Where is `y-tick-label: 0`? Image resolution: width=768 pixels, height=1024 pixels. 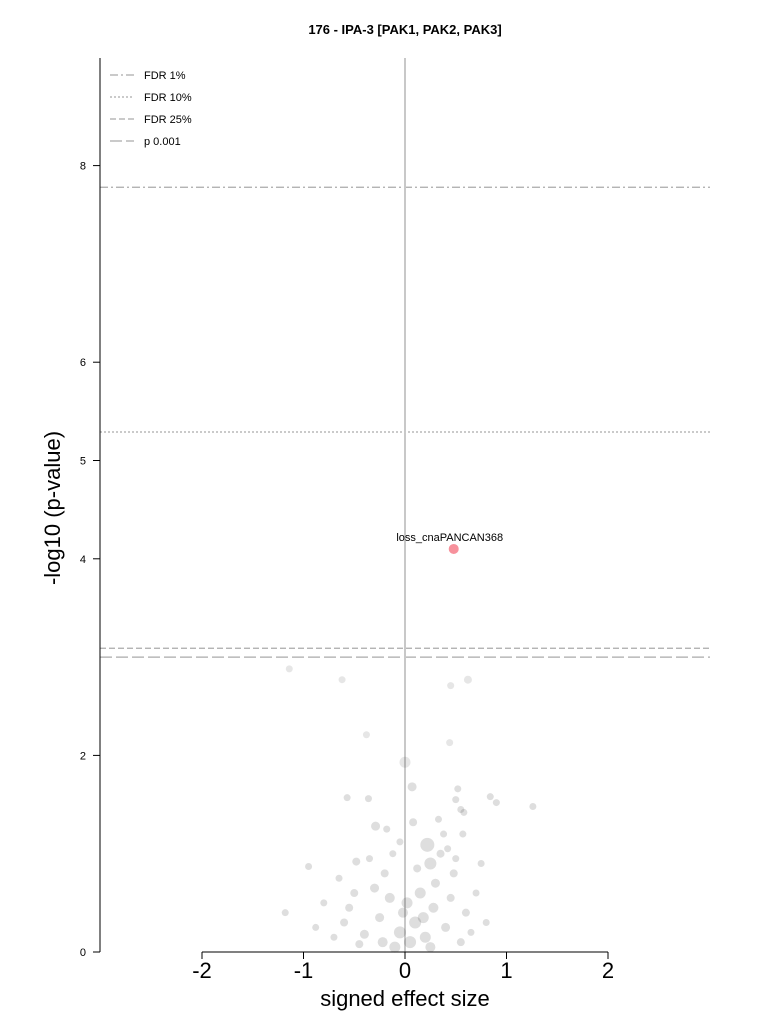 y-tick-label: 0 is located at coordinates (83, 953).